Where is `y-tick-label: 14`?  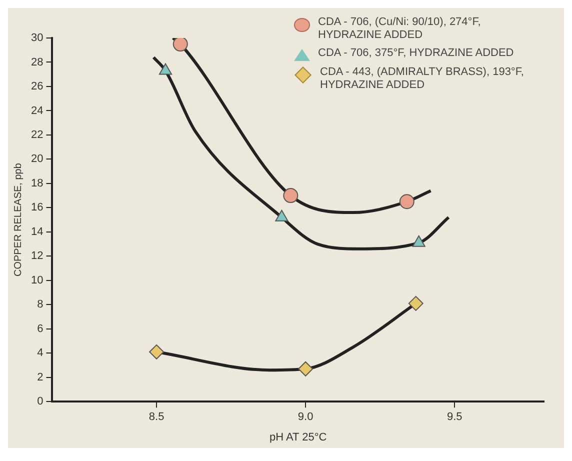
y-tick-label: 14 is located at coordinates (37, 232).